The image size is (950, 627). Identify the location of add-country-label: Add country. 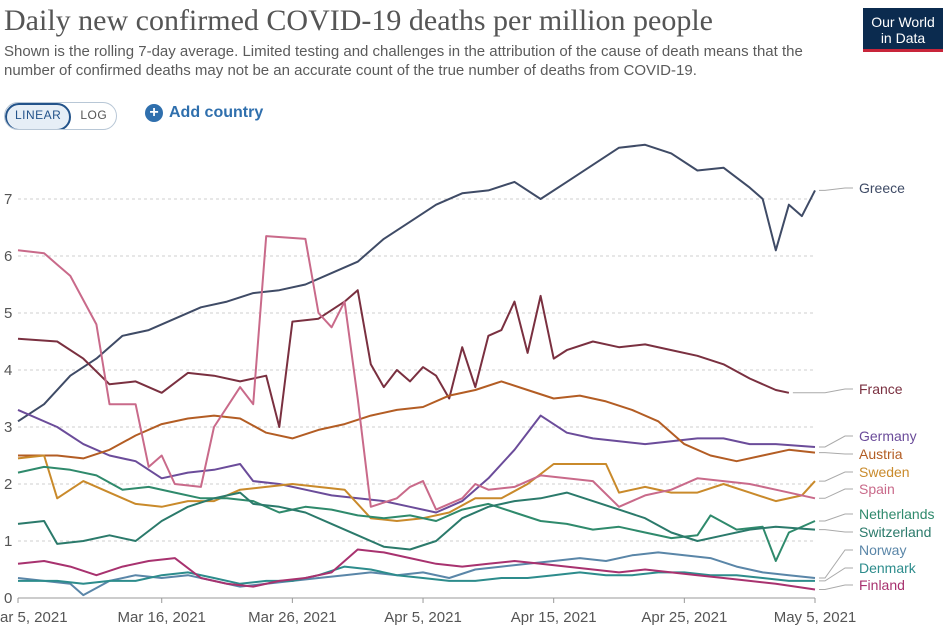
(216, 112).